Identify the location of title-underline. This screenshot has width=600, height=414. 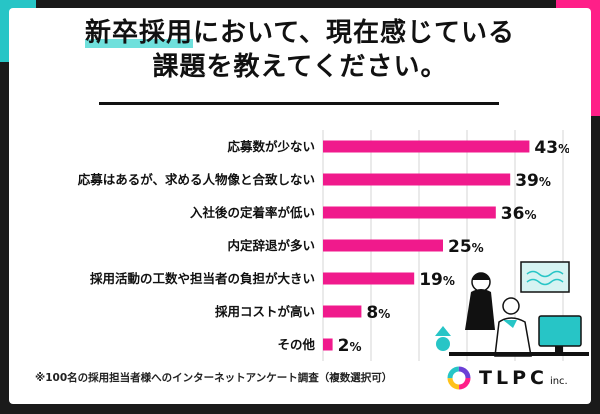
(299, 103).